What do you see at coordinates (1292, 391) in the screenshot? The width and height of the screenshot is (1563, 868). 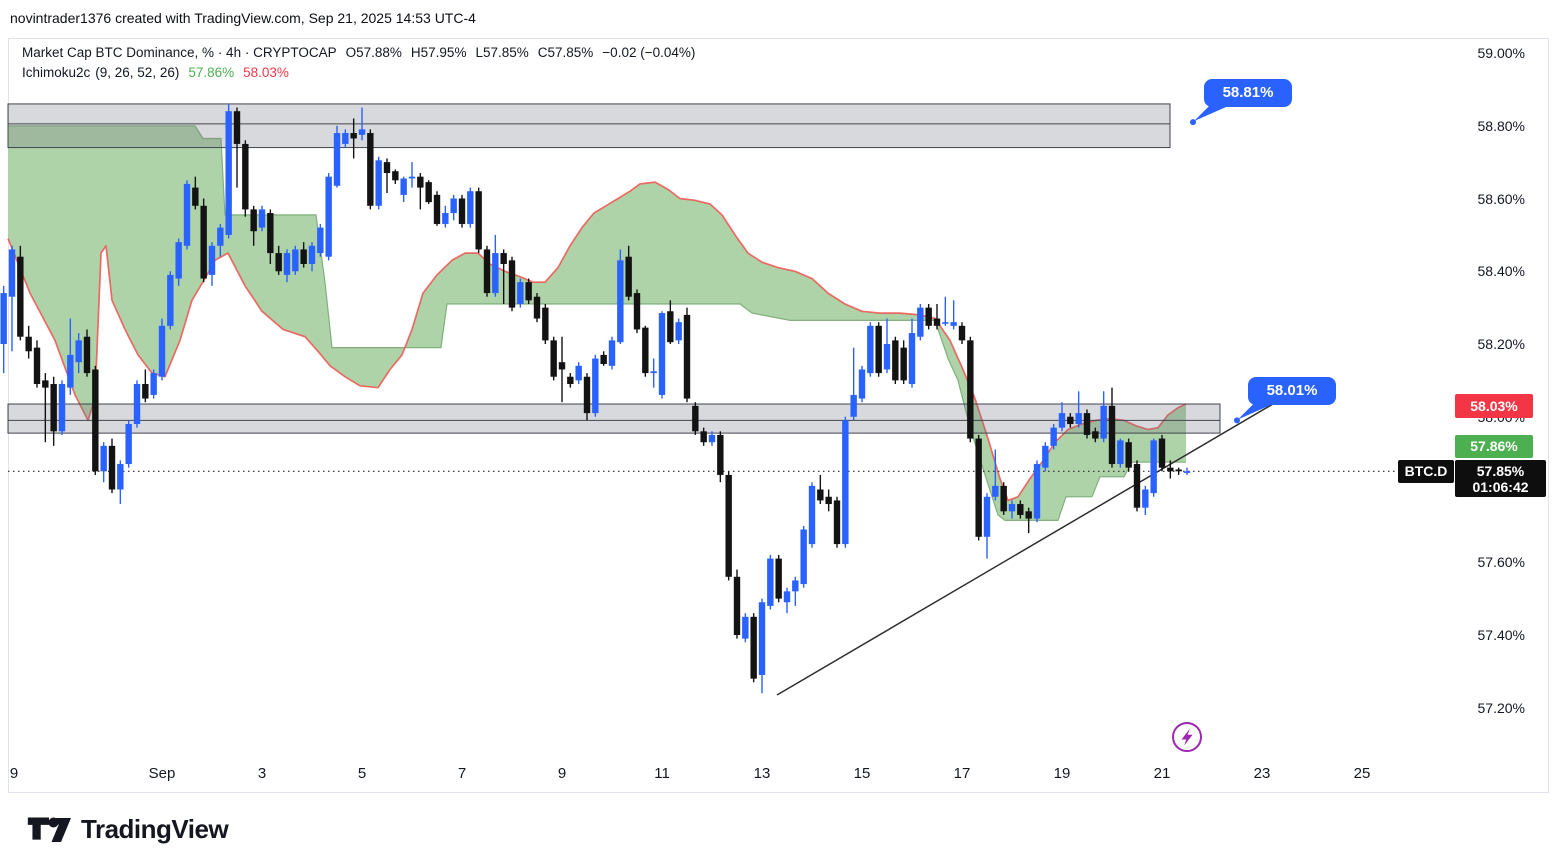 I see `price-callout-trendline: 58.01%` at bounding box center [1292, 391].